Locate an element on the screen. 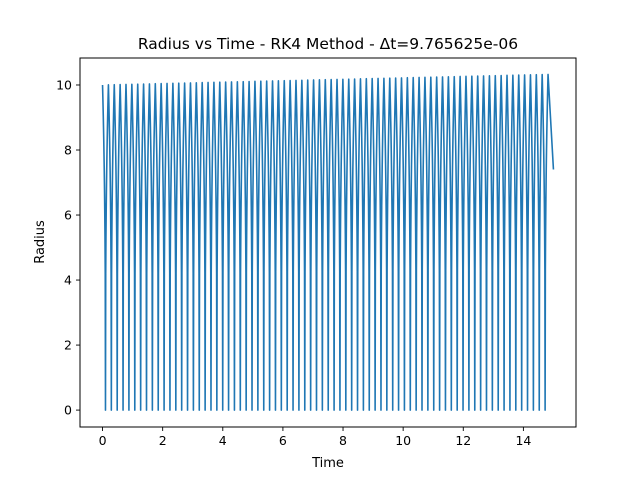 The image size is (640, 480). y-axis: 0 2 4 6 8 10 is located at coordinates (68, 247).